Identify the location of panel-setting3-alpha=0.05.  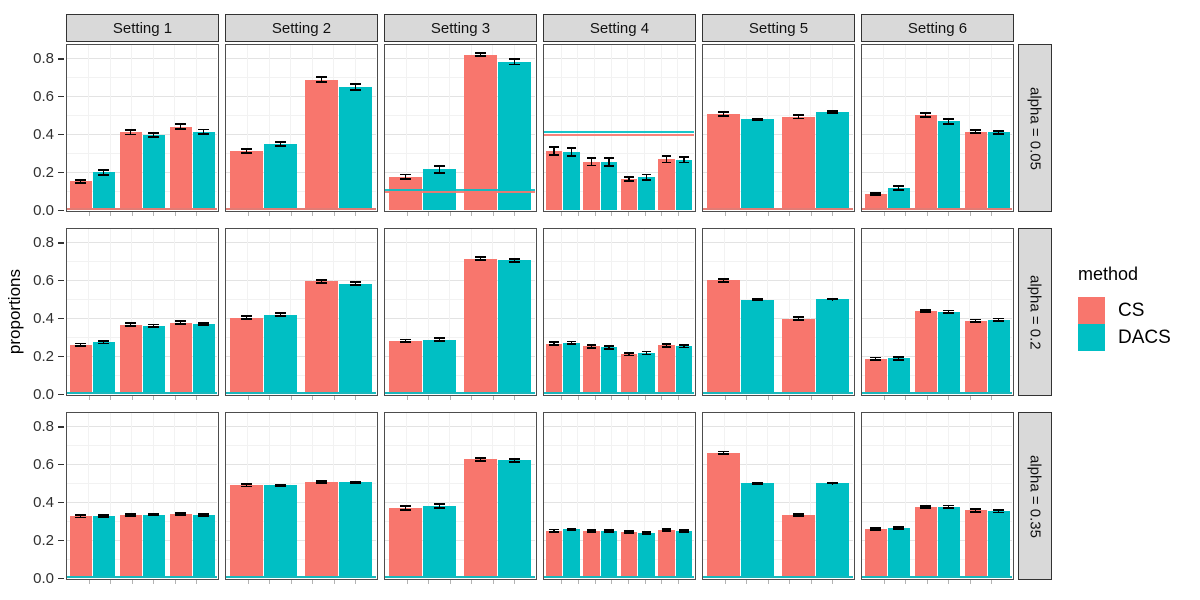
(460, 128).